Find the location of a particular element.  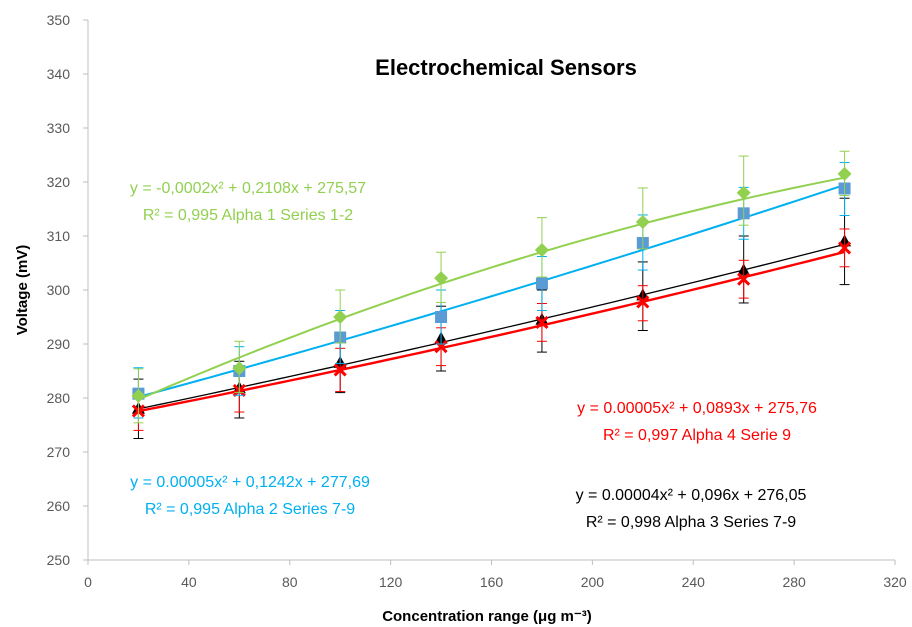

y-tick-label: 280 is located at coordinates (59, 398).